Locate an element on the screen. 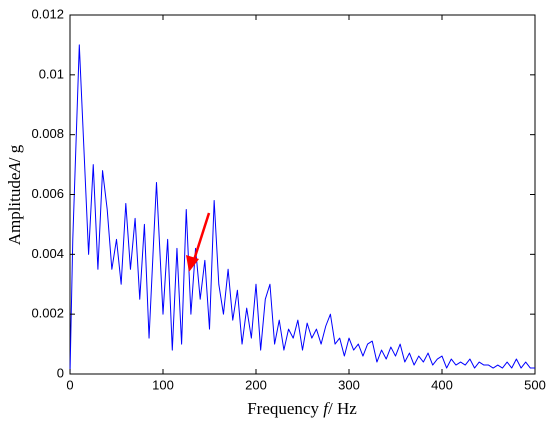 Image resolution: width=550 pixels, height=427 pixels. y-tick-label: 0.002 is located at coordinates (47, 313).